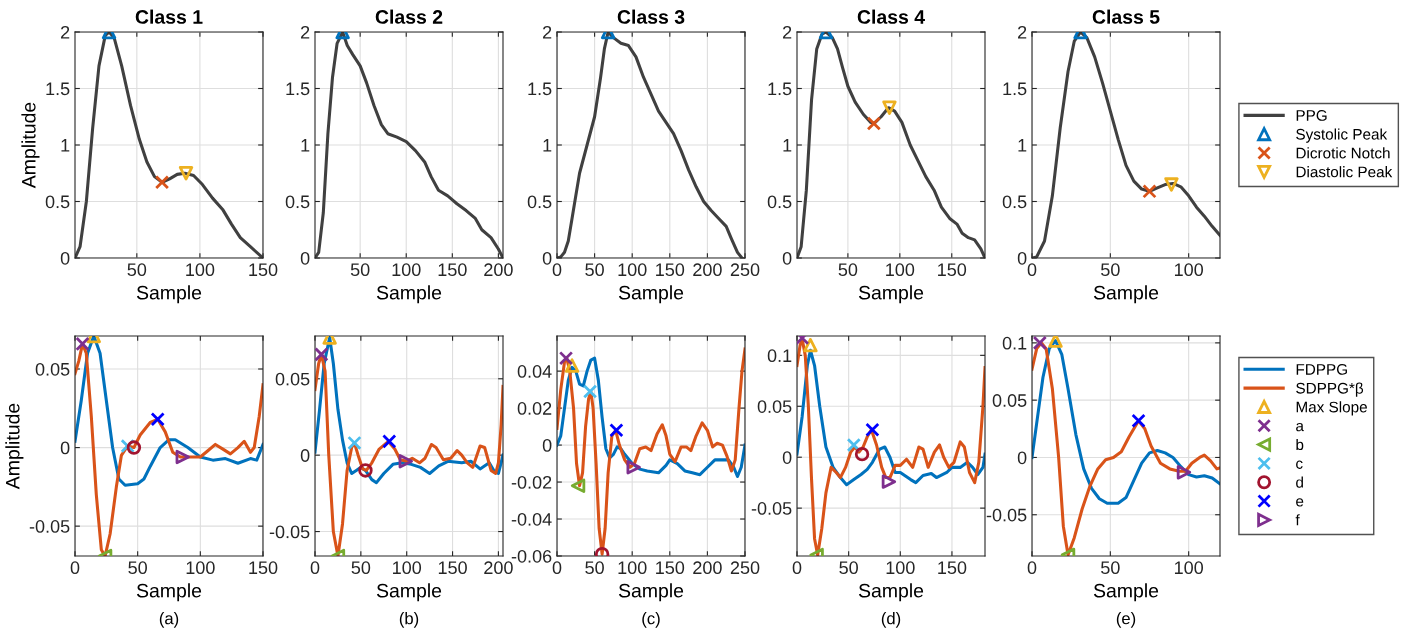 The image size is (1402, 644). Describe the element at coordinates (1331, 408) in the screenshot. I see `legend-label: Max Slope` at that location.